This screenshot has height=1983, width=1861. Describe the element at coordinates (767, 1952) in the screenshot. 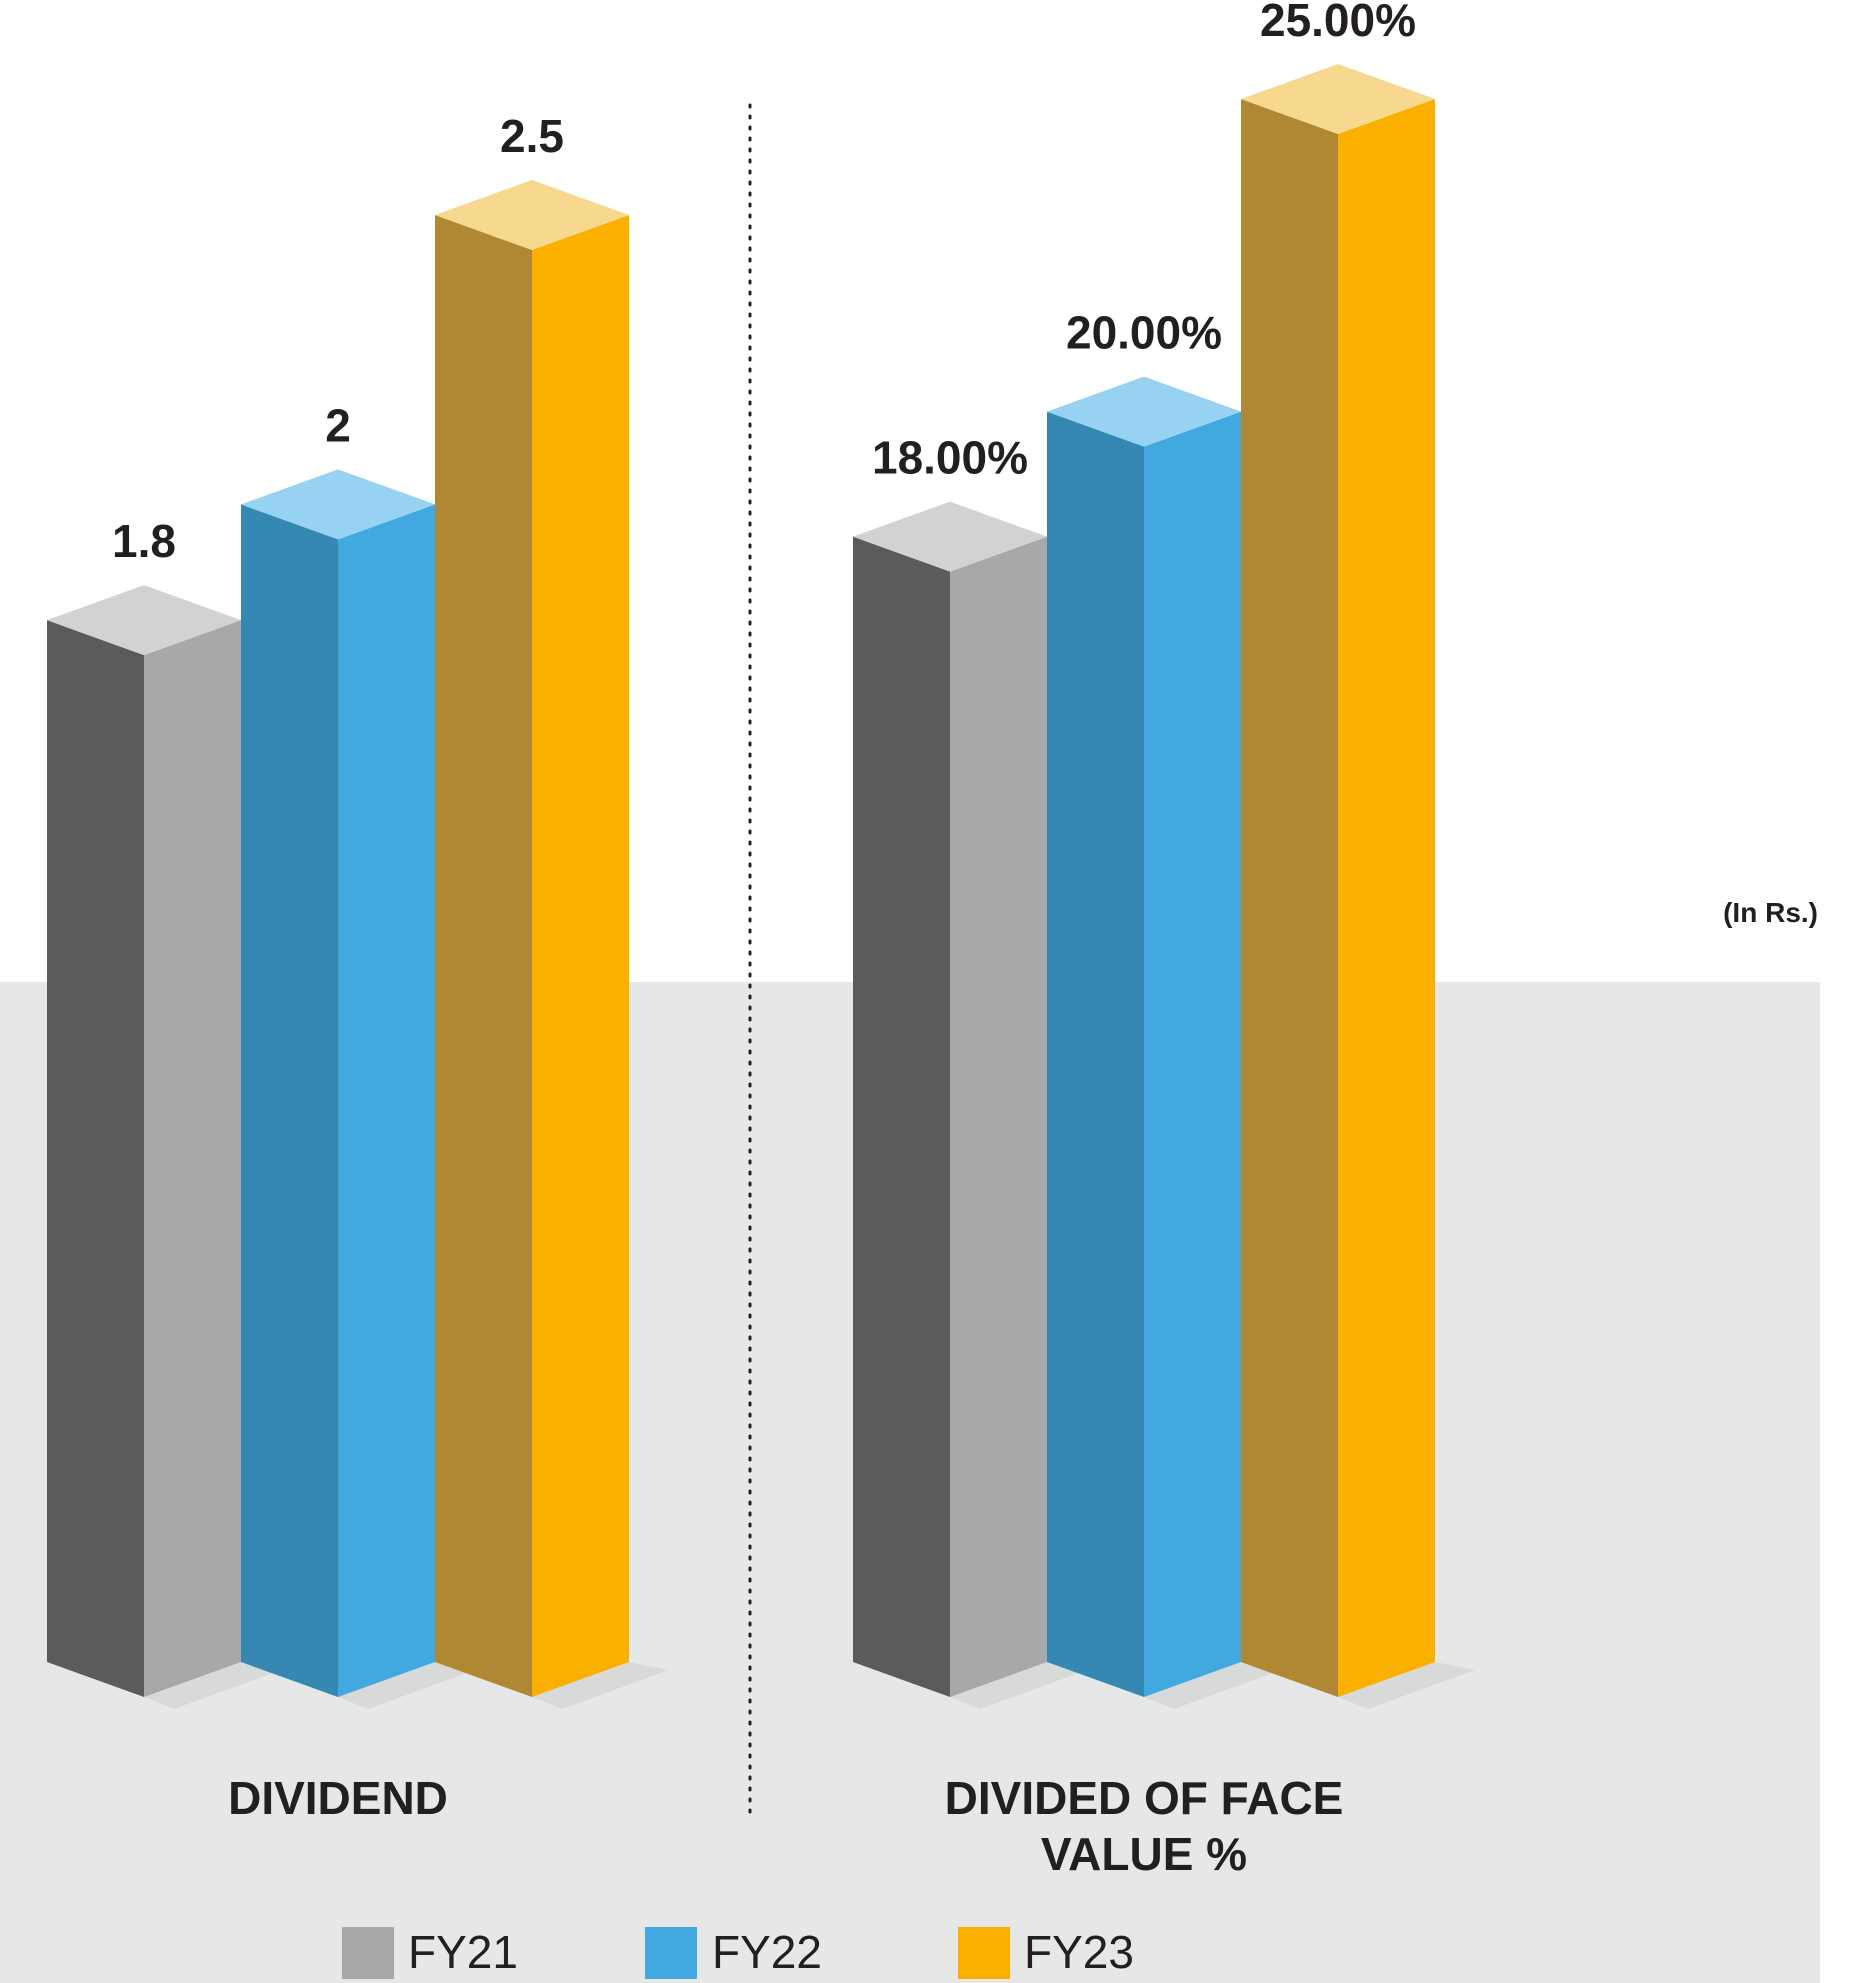

I see `legend-label: FY22` at that location.